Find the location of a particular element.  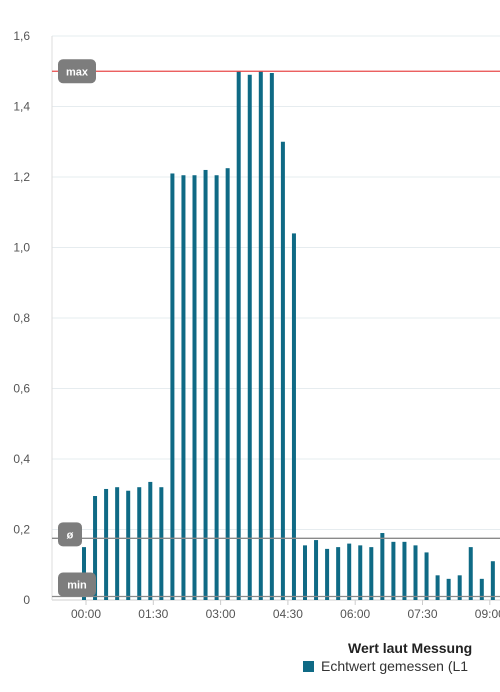

reference-label: ø is located at coordinates (70, 535).